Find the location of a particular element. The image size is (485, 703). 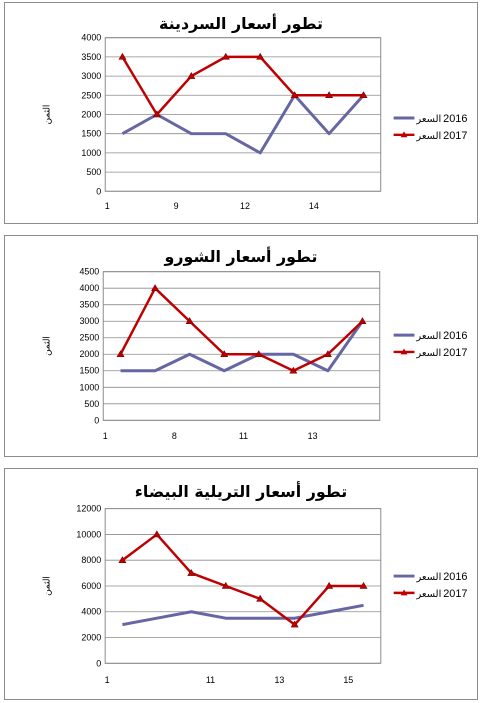

chart-title: تطور أسعار التريلية البيضاء is located at coordinates (241, 491).